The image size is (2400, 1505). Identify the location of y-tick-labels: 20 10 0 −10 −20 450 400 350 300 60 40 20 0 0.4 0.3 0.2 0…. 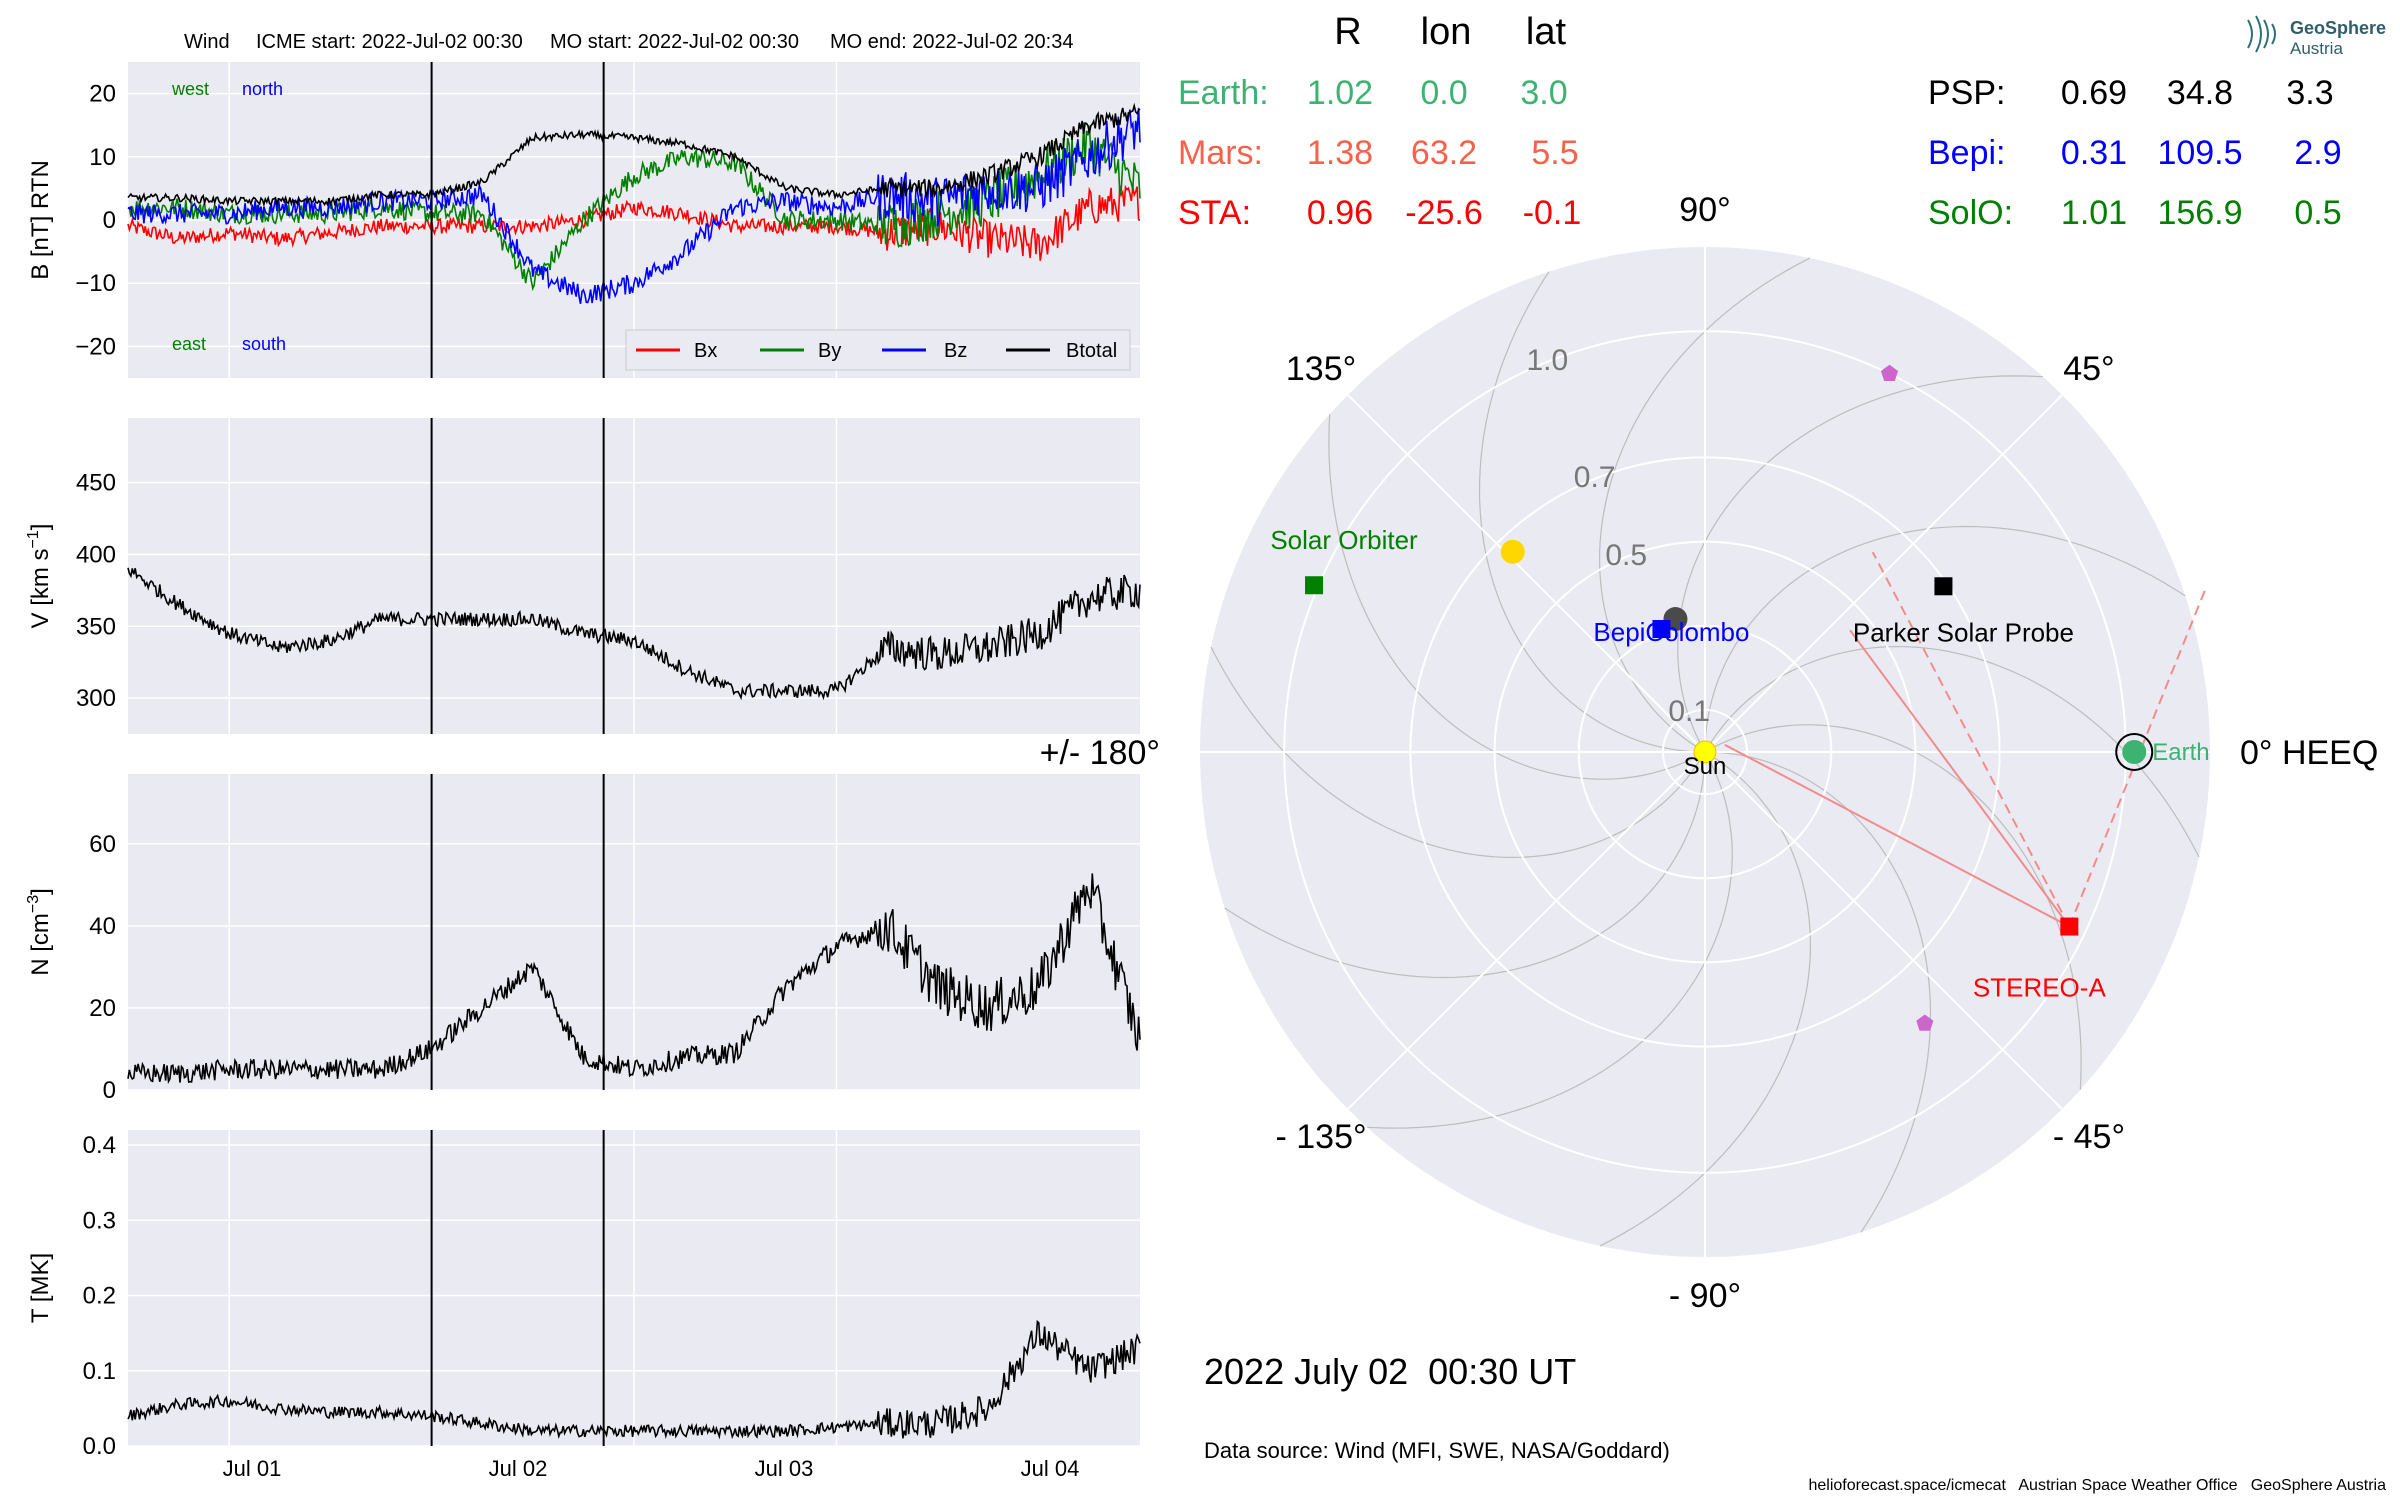
(95, 770).